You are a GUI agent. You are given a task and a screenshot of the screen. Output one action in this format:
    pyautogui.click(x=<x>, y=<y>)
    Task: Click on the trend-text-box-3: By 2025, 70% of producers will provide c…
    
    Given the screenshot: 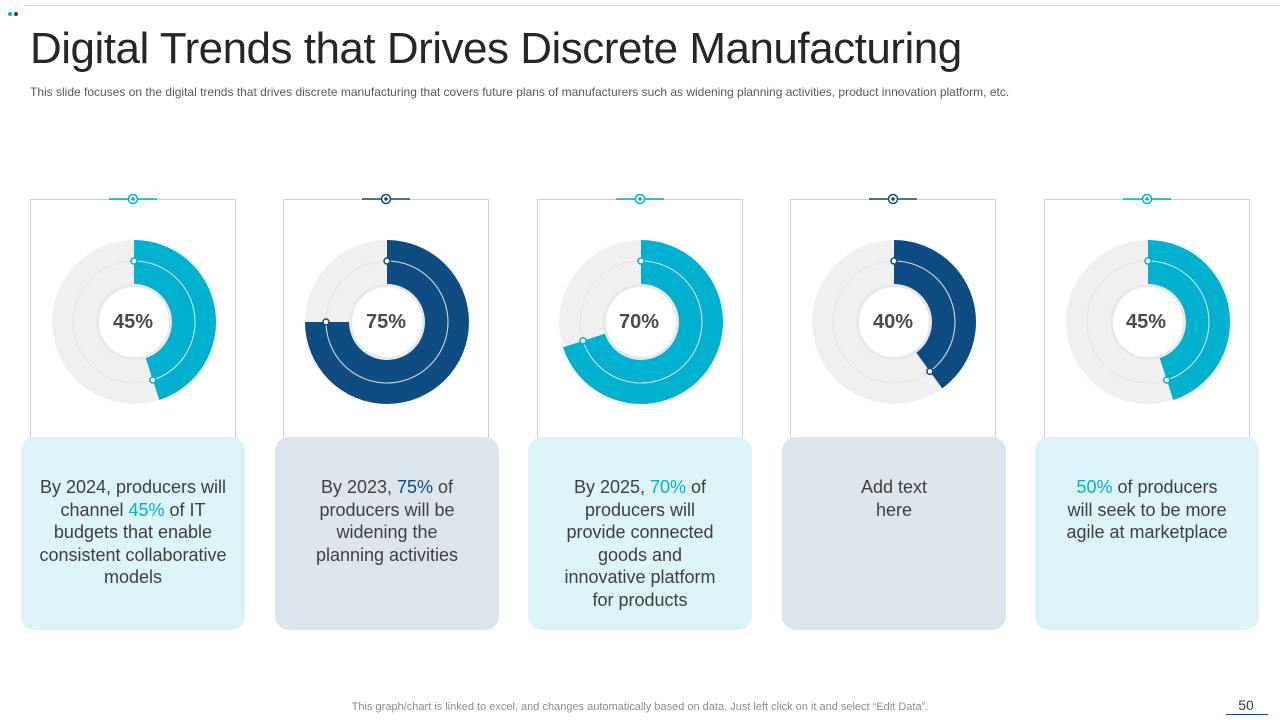 What is the action you would take?
    pyautogui.click(x=640, y=533)
    